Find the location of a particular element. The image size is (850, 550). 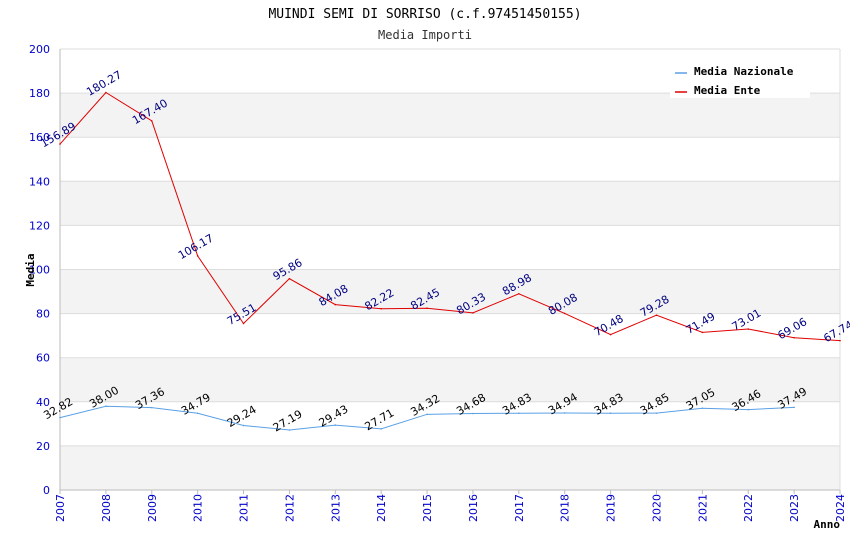

x-tick-2014: 2014 is located at coordinates (381, 508).